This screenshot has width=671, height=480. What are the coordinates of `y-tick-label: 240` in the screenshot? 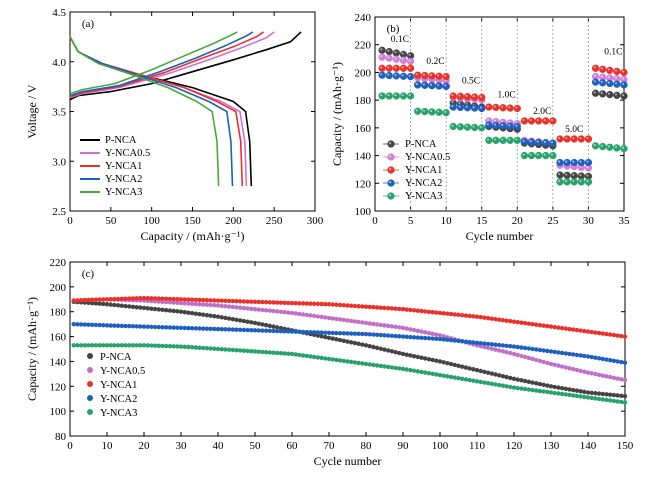 It's located at (363, 18).